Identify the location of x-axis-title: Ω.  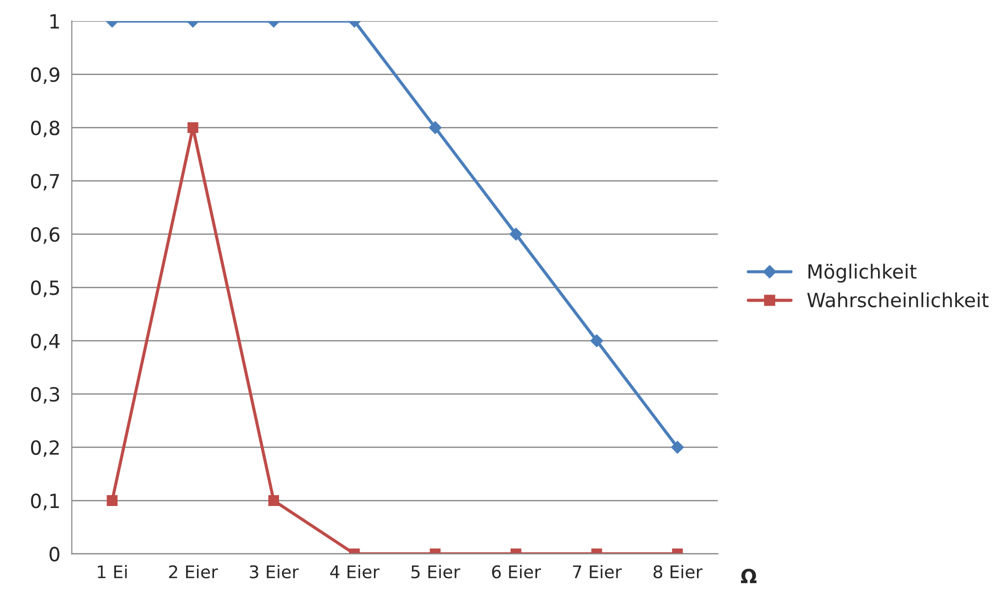
(748, 576).